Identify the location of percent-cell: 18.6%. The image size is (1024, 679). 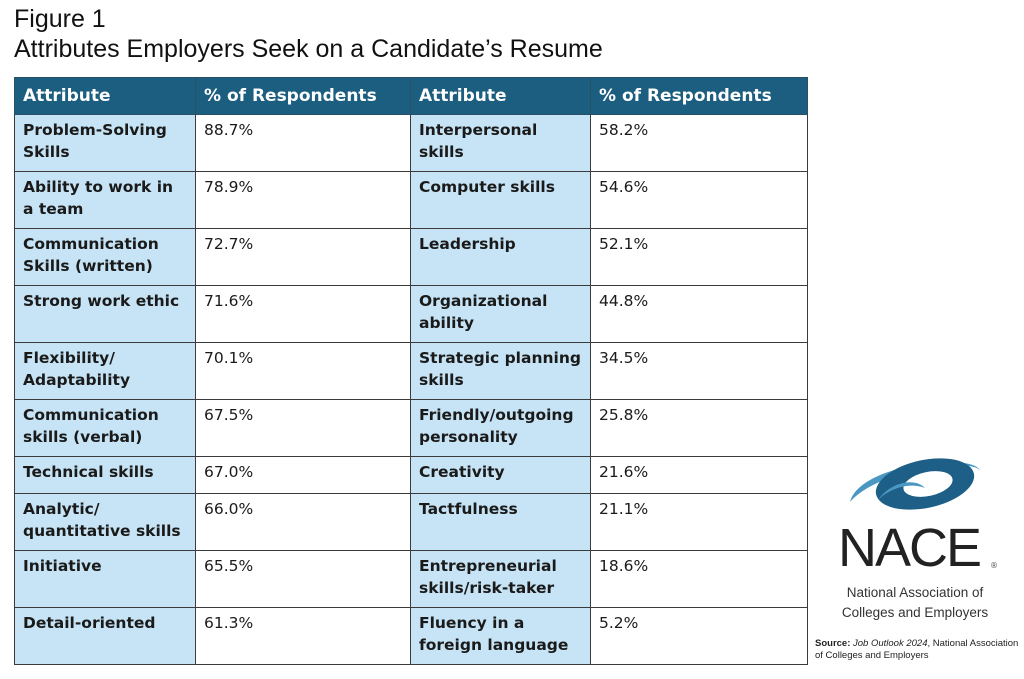
(699, 579).